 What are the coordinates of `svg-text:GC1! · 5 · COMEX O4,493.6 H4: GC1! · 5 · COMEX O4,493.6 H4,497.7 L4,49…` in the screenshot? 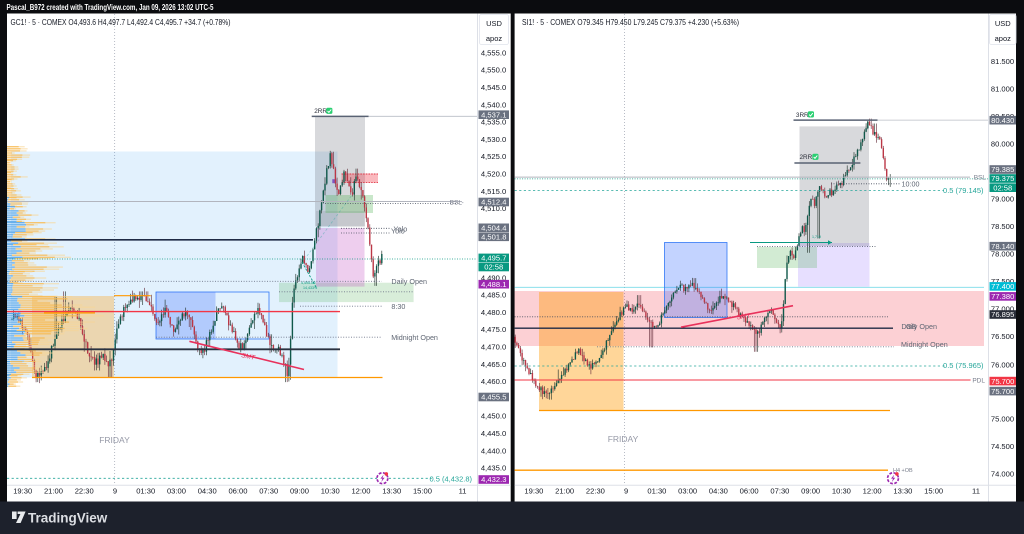 It's located at (121, 22).